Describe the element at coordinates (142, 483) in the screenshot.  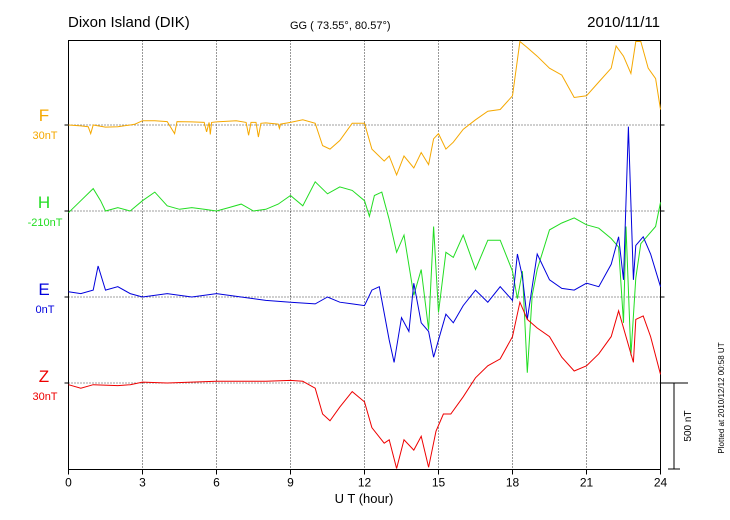
I see `x-tick-label: 3` at that location.